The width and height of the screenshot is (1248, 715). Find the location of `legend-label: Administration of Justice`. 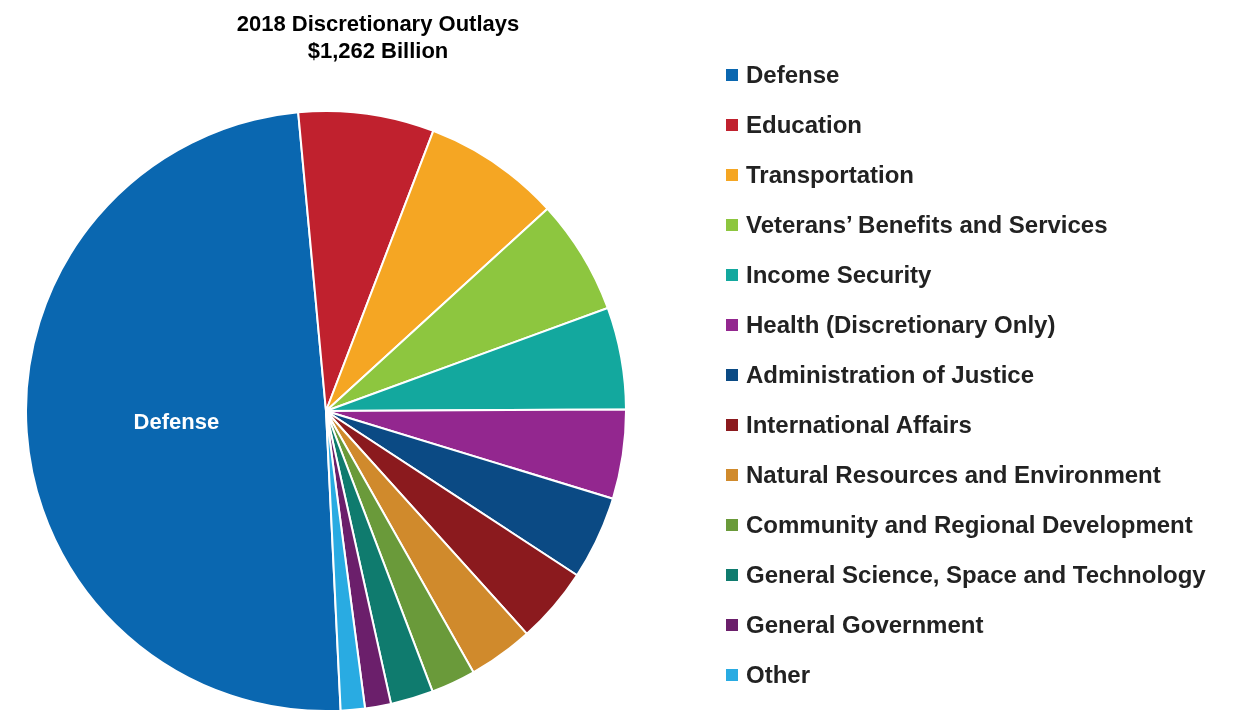

legend-label: Administration of Justice is located at coordinates (890, 375).